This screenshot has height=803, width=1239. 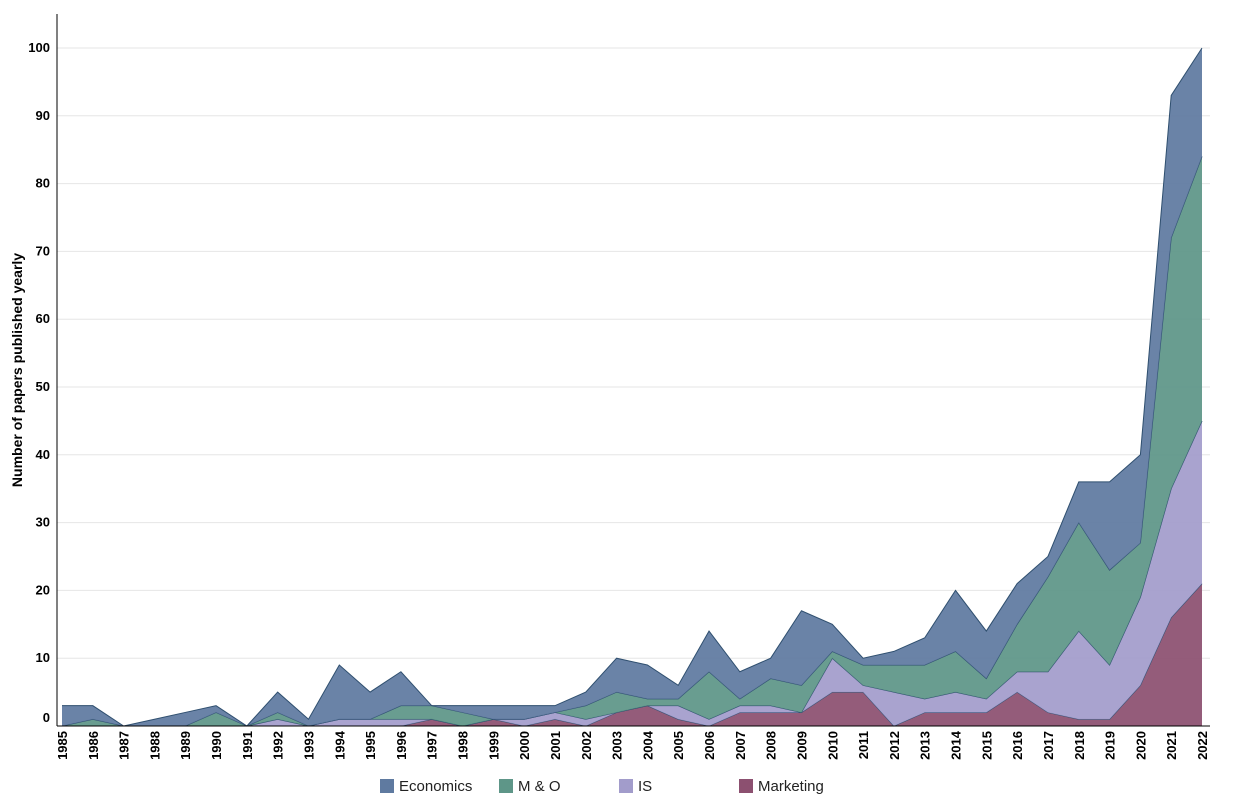 I want to click on x-tick-label: 1988, so click(x=154, y=745).